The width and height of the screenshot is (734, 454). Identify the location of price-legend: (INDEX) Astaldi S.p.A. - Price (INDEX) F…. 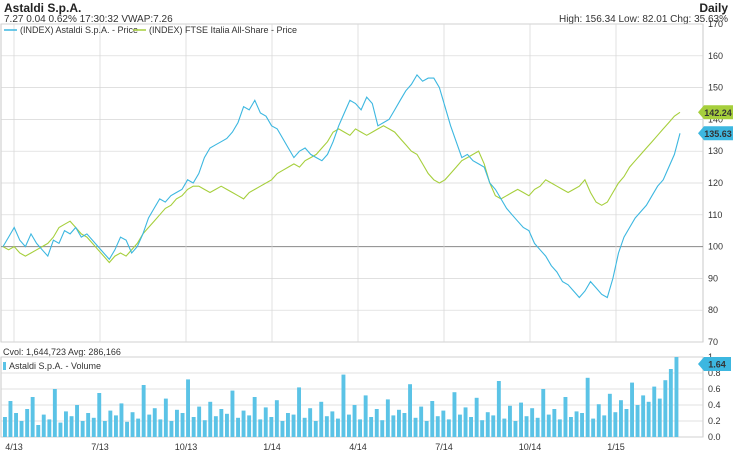
(150, 30).